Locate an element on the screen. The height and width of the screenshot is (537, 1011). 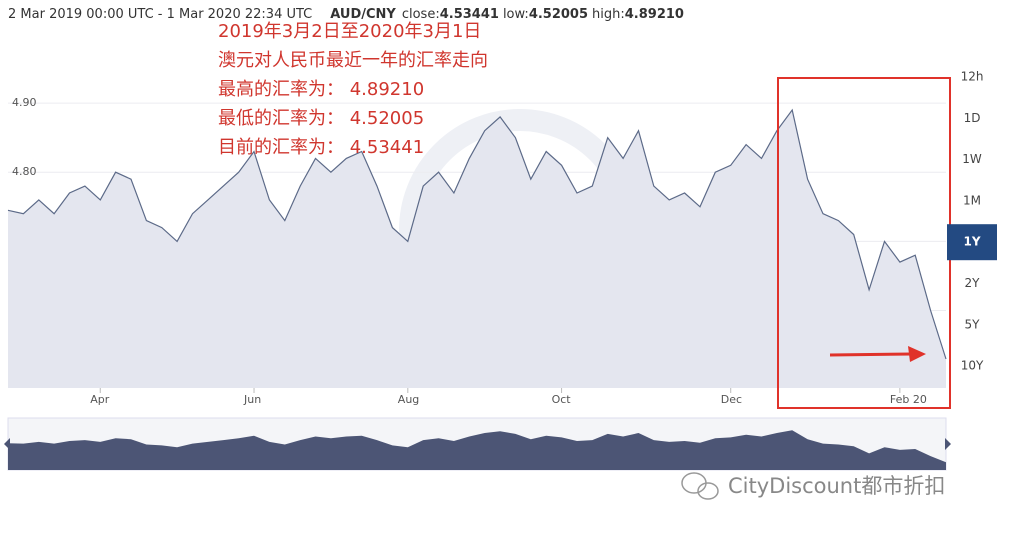
arrow-shaft is located at coordinates (871, 354).